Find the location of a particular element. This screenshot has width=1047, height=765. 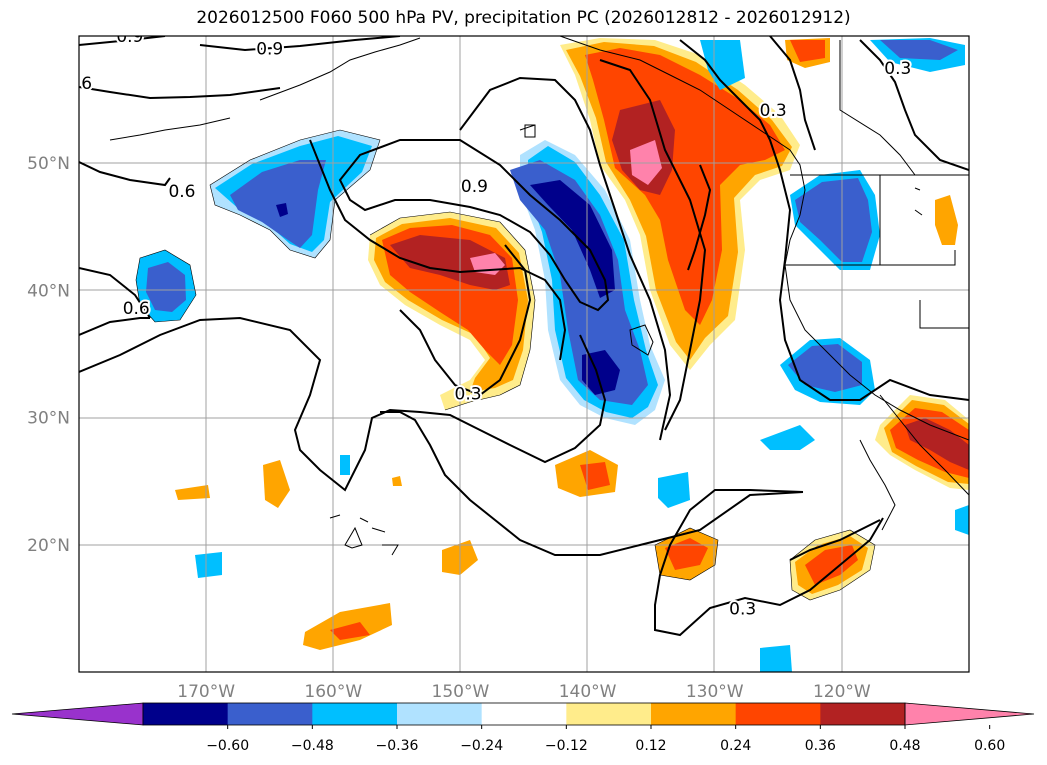

pv-contour-0.3-sw is located at coordinates (343, 404).